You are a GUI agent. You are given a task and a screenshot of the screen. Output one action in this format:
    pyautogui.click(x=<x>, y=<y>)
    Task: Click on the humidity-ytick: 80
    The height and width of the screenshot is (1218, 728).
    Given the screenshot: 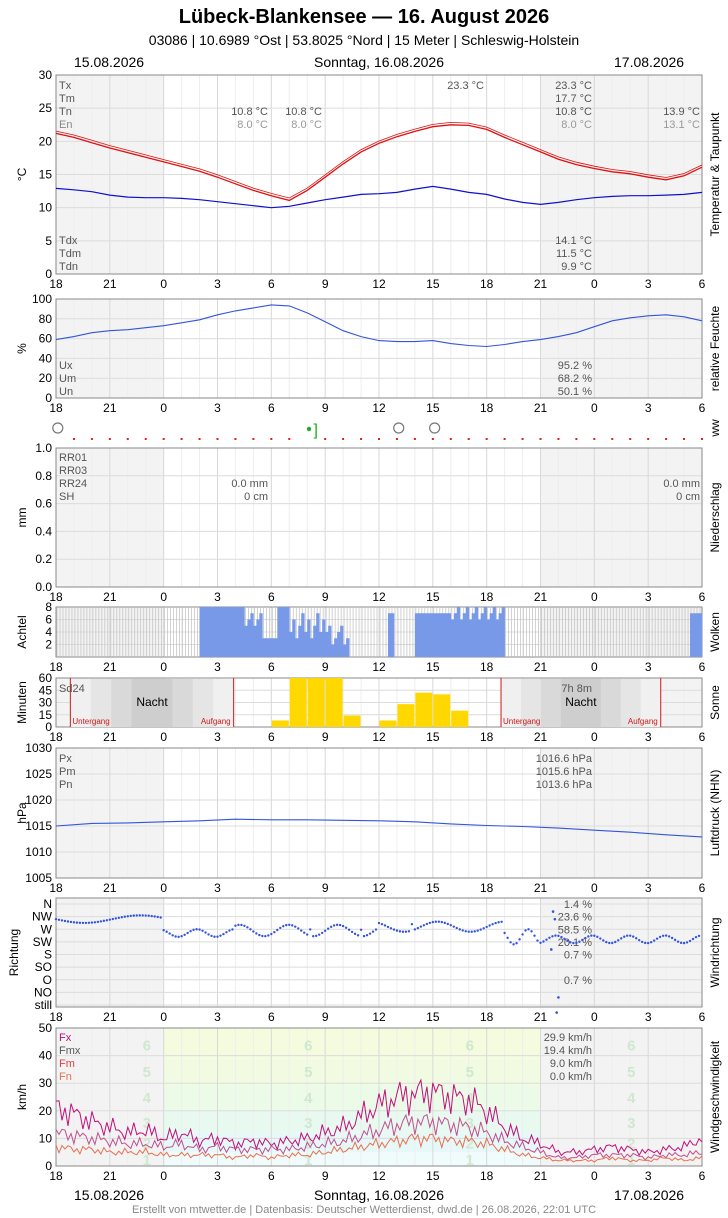 What is the action you would take?
    pyautogui.click(x=46, y=319)
    